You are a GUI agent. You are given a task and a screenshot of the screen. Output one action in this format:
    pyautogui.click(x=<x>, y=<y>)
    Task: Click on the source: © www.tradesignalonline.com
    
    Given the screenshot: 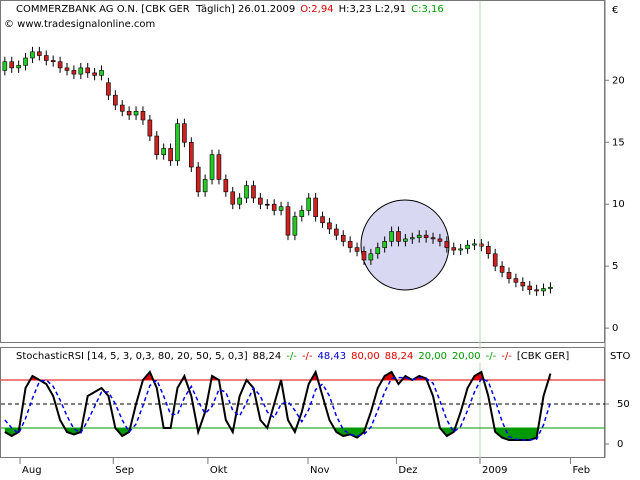 What is the action you would take?
    pyautogui.click(x=79, y=24)
    